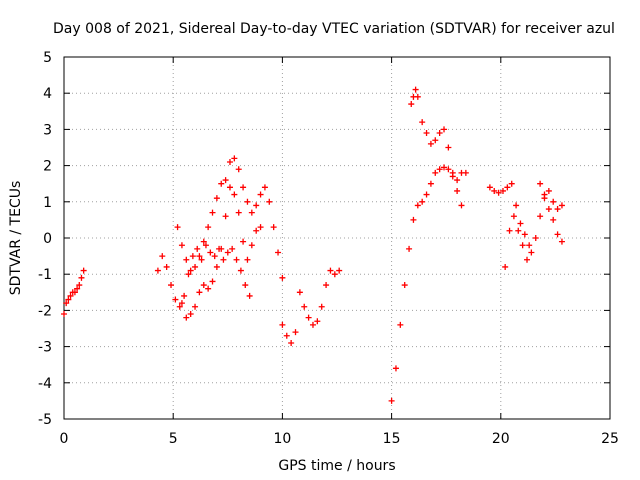 The width and height of the screenshot is (640, 480). What do you see at coordinates (339, 439) in the screenshot?
I see `x-tick-labels: 0 5 10 15 20 25` at bounding box center [339, 439].